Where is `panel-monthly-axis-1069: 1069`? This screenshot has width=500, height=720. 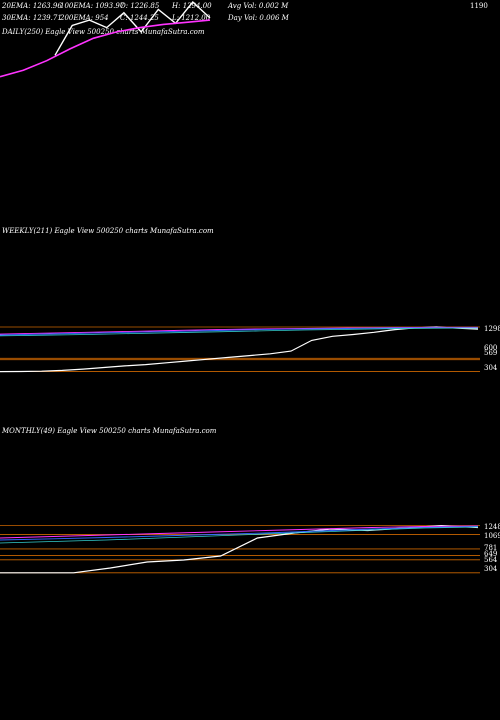 panel-monthly-axis-1069: 1069 is located at coordinates (492, 536).